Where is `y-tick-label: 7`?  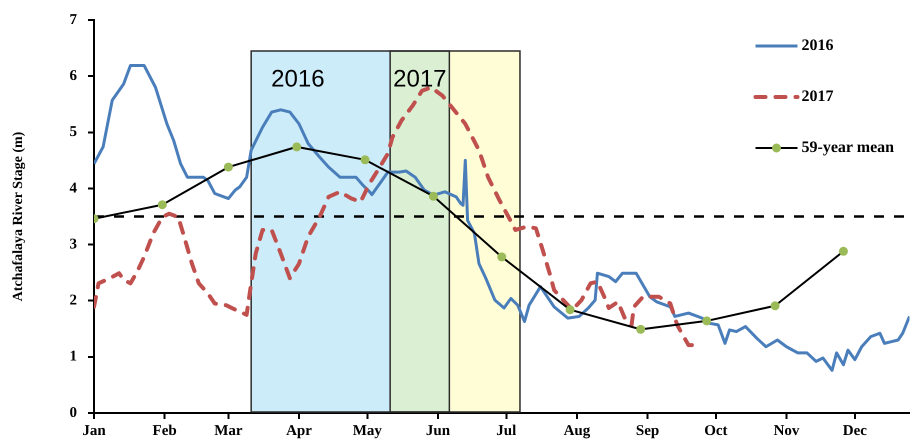
y-tick-label: 7 is located at coordinates (74, 20).